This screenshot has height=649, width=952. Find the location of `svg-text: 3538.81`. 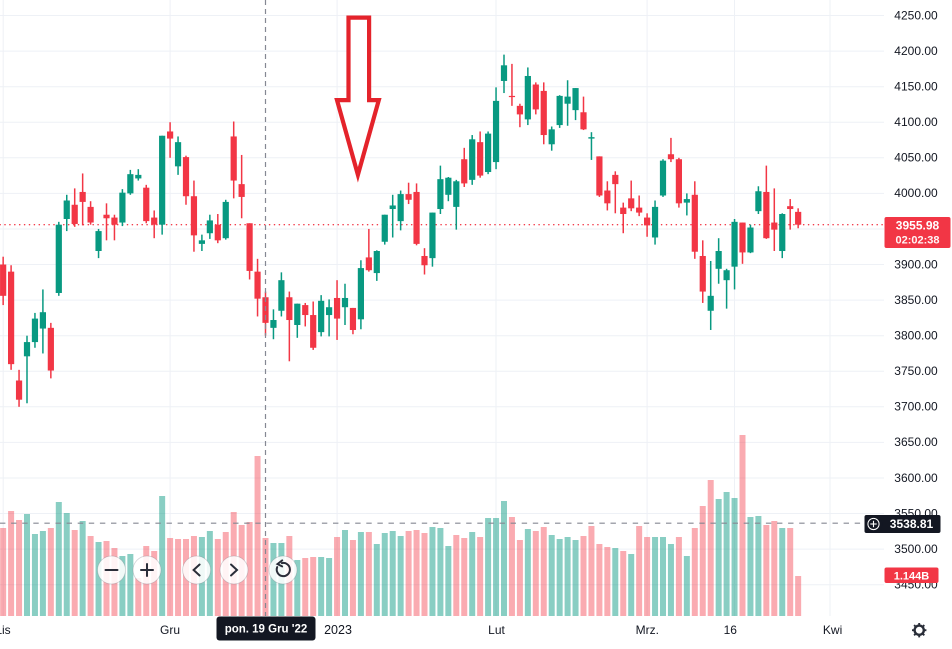

svg-text: 3538.81 is located at coordinates (912, 524).